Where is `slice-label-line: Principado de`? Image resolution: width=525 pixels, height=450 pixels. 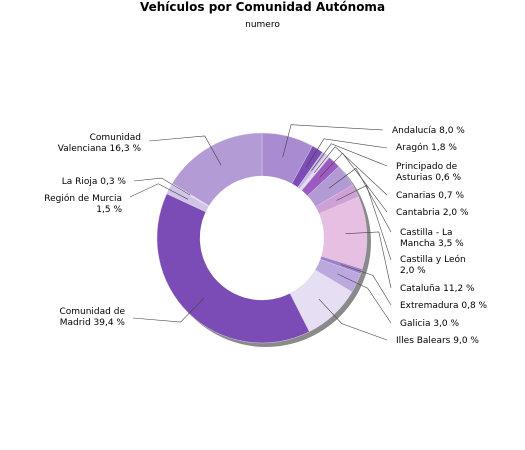
slice-label-line: Principado de is located at coordinates (427, 167).